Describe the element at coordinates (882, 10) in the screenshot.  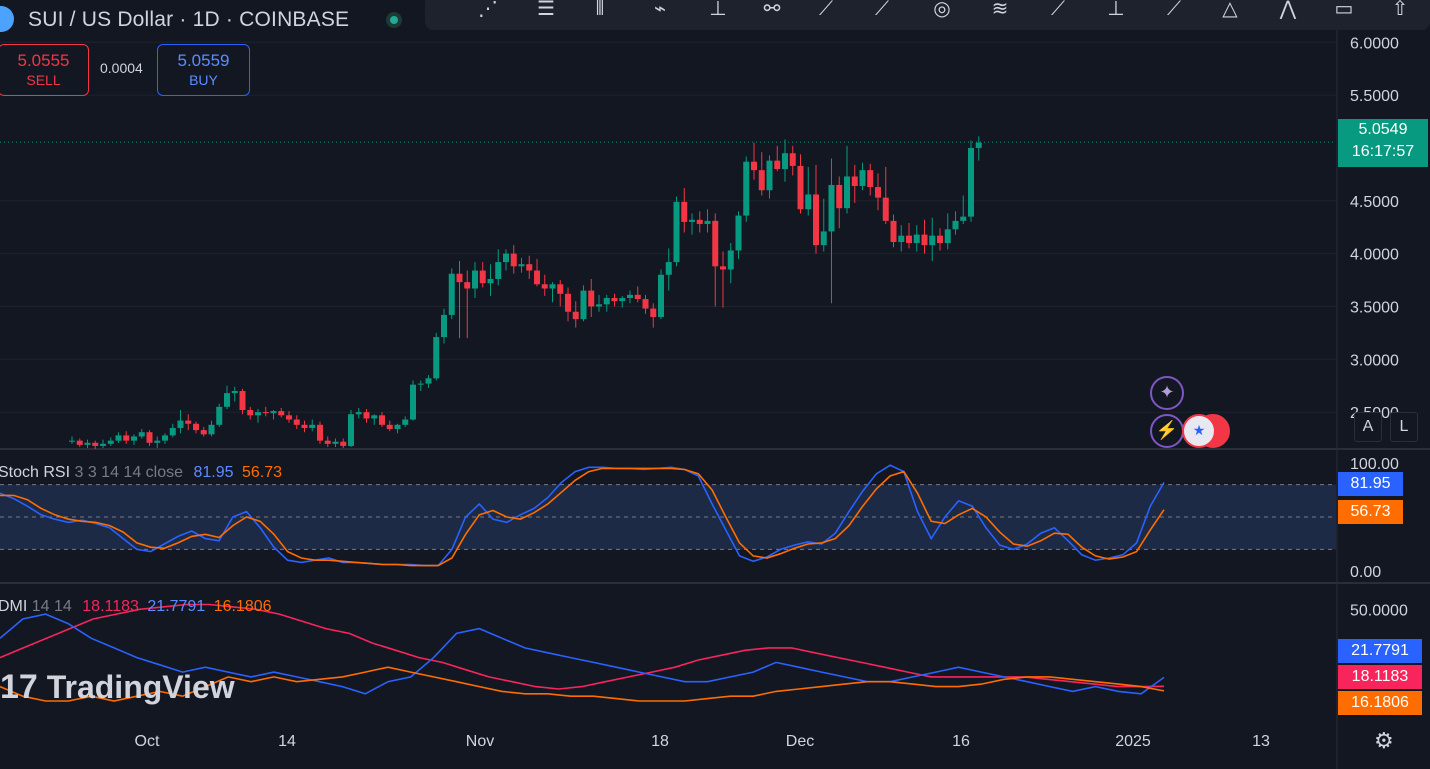
I see `fib-tool-icon: ⟋` at that location.